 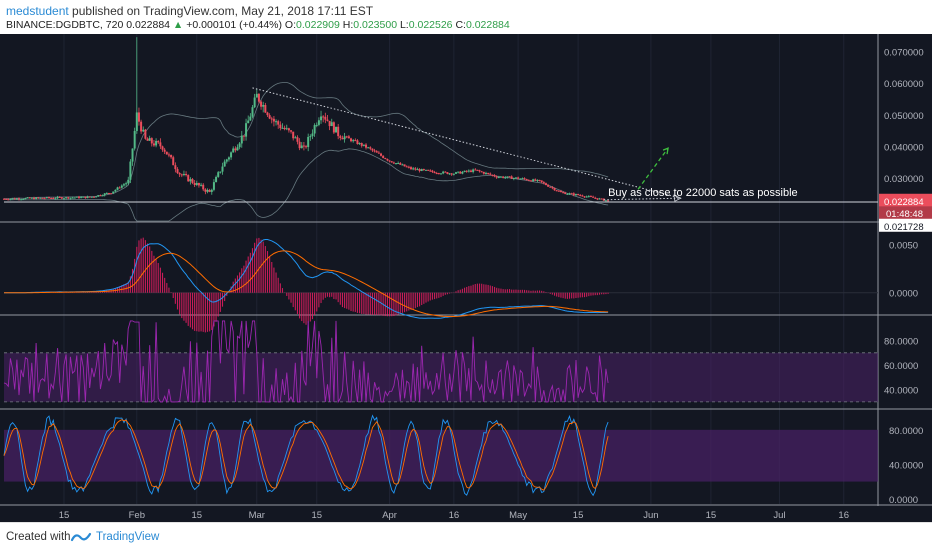 I want to click on footer-bar: Created with TradingView, so click(x=466, y=536).